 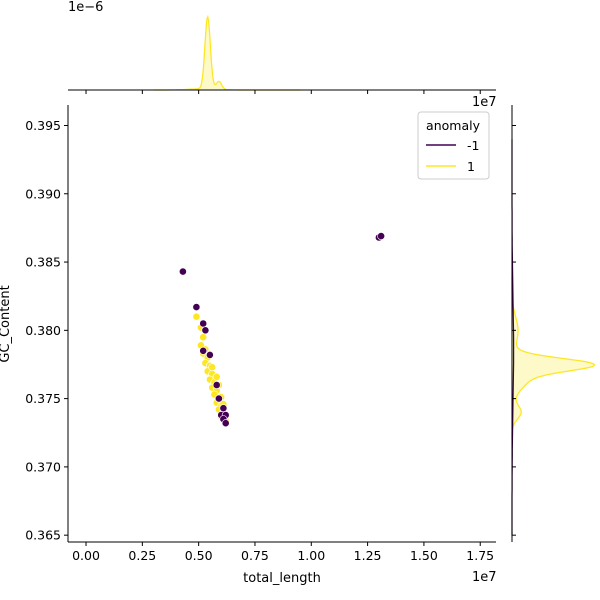 I want to click on x-tick-label: 1.00, so click(x=311, y=555).